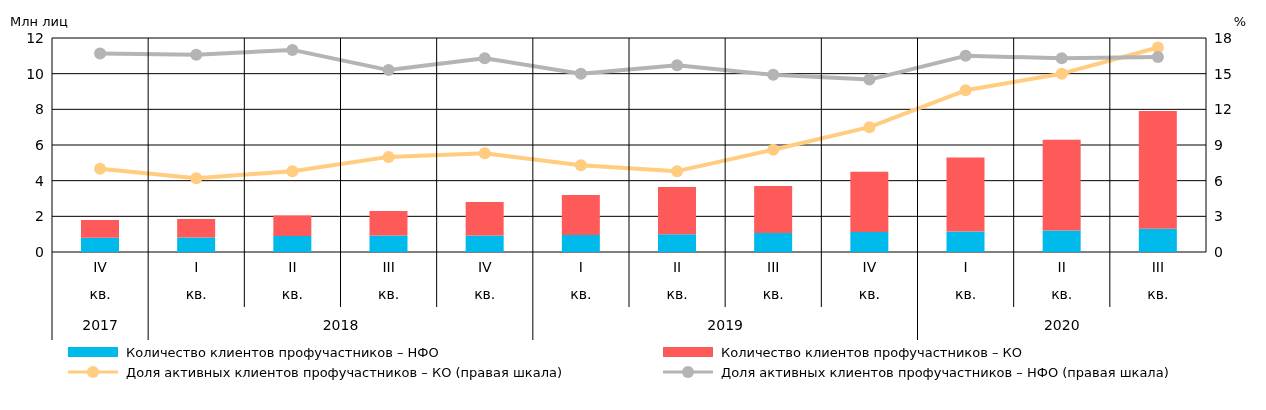 The height and width of the screenshot is (410, 1266). I want to click on y2-tick-label: 0, so click(1218, 251).